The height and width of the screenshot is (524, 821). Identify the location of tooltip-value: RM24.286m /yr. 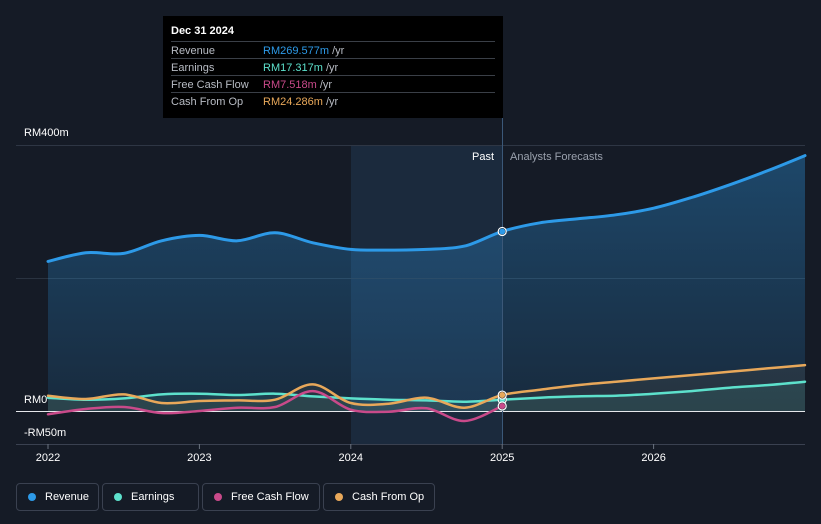
(301, 102).